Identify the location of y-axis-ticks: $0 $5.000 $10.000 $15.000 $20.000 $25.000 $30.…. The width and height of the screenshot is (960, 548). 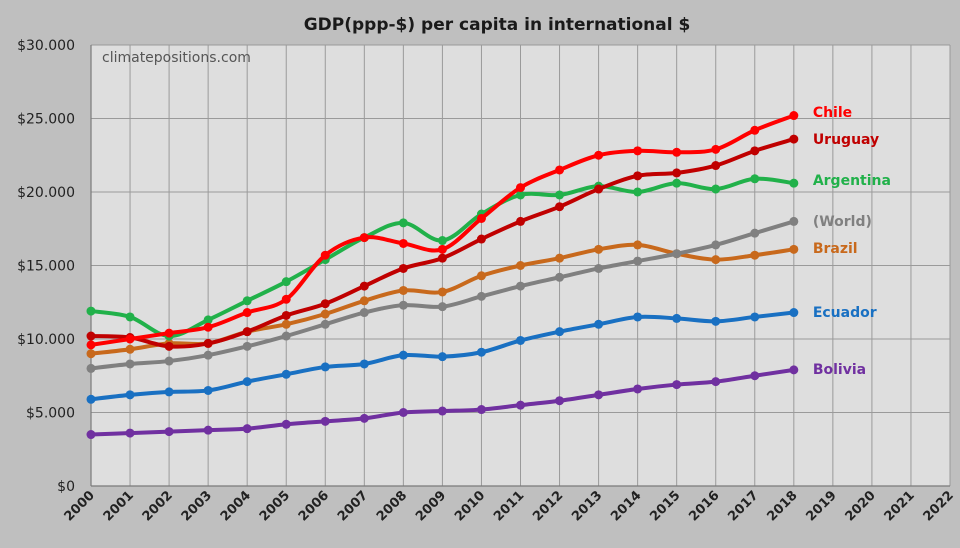
(46, 266).